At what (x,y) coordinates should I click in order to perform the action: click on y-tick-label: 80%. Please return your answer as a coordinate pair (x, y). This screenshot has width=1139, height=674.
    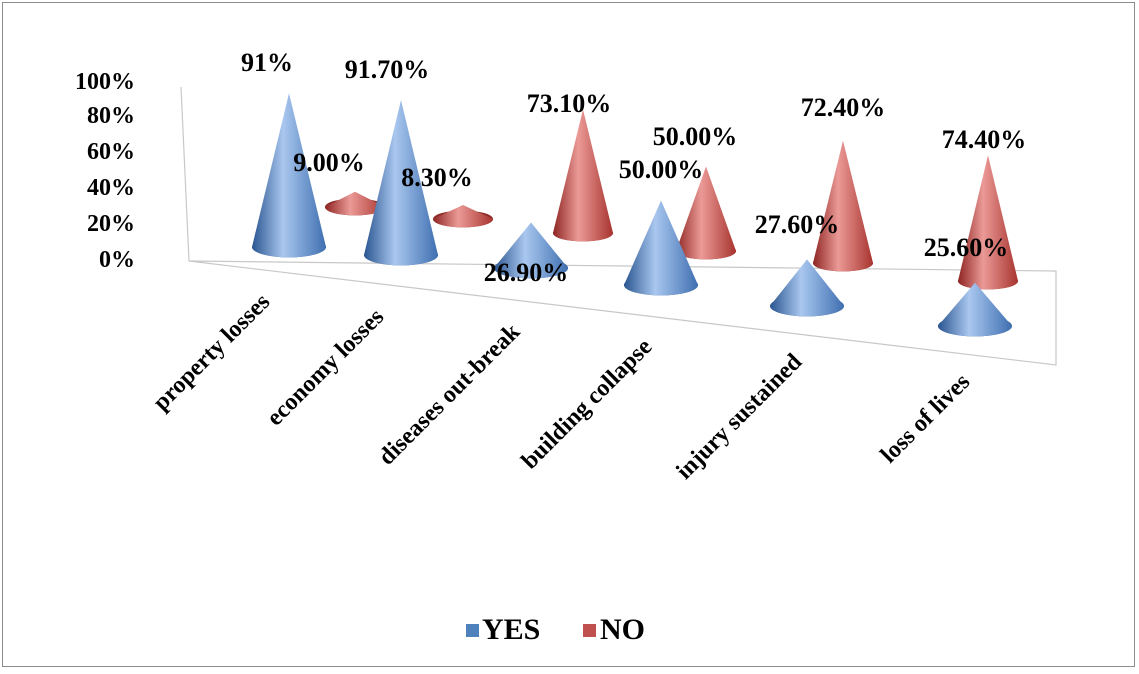
    Looking at the image, I should click on (111, 116).